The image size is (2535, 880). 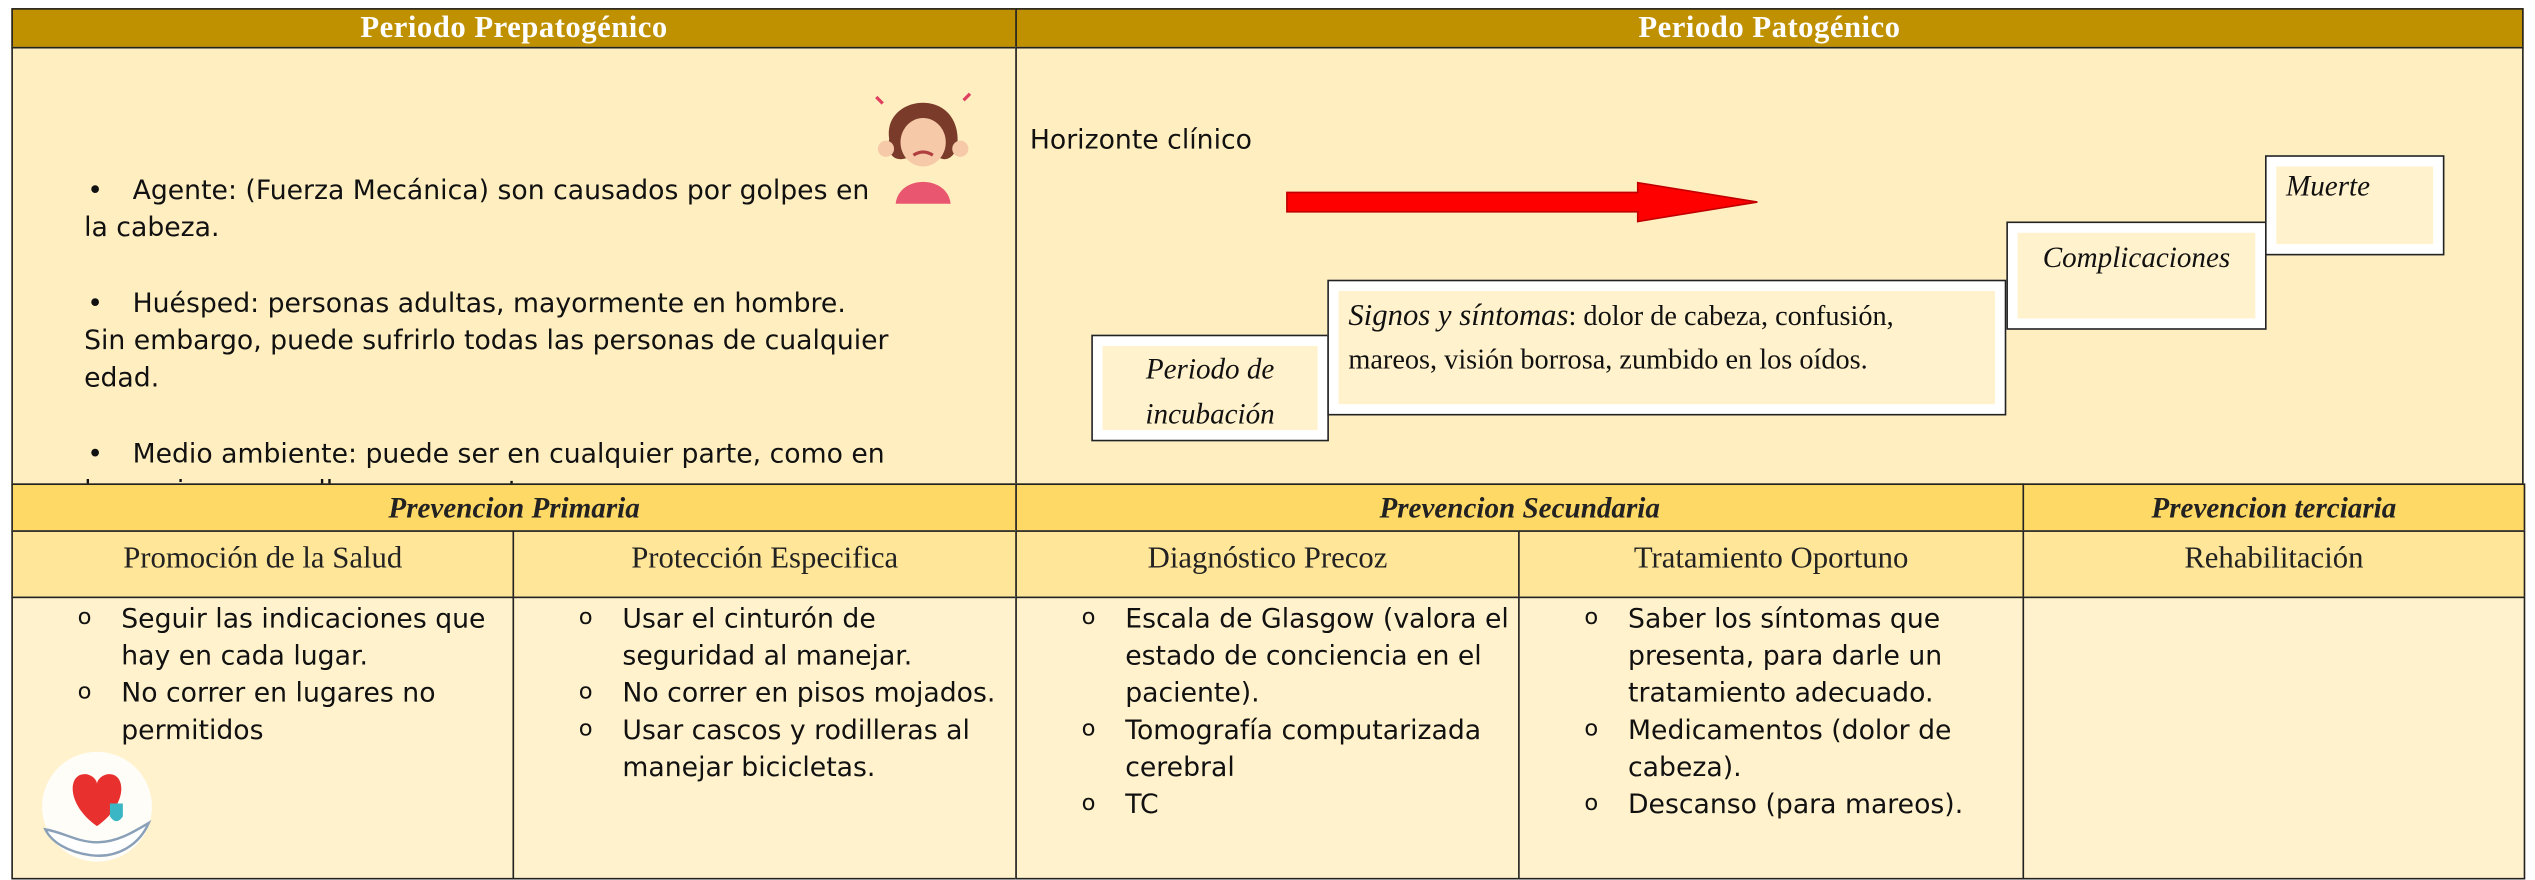 I want to click on stage-box: Periodo de incubación, so click(x=1210, y=388).